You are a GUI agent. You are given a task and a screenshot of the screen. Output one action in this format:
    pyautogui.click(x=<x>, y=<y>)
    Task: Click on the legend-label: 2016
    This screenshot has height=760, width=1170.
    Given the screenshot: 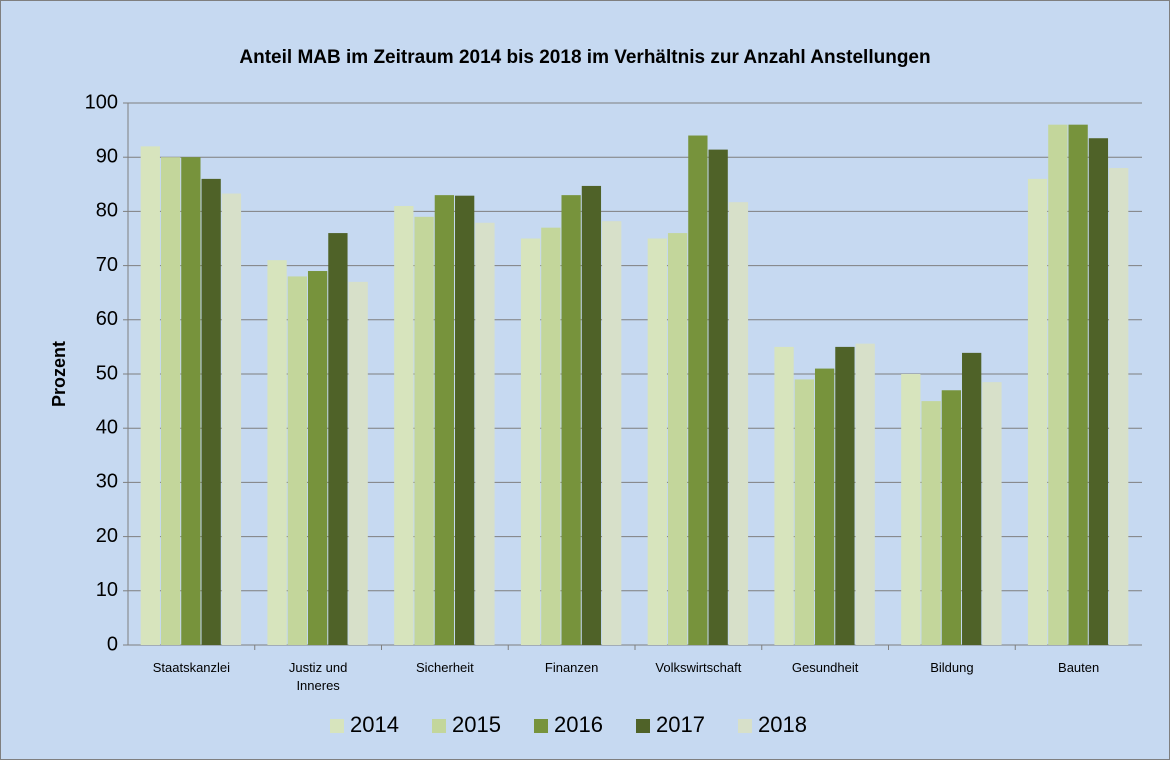 What is the action you would take?
    pyautogui.click(x=578, y=724)
    